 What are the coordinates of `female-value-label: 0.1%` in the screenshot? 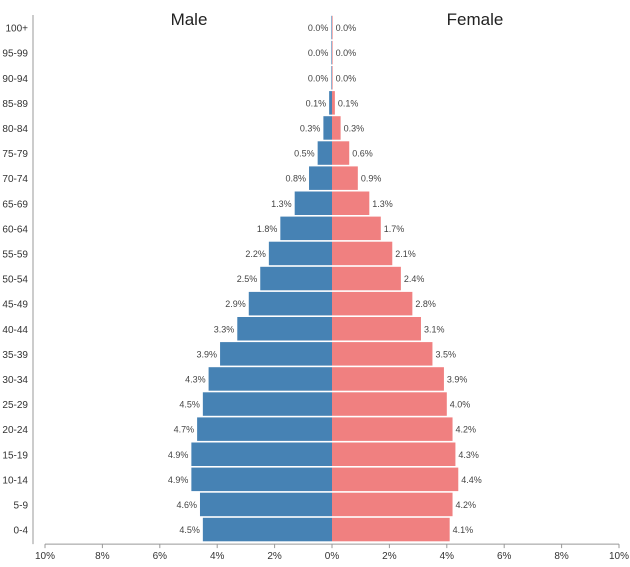 It's located at (348, 103).